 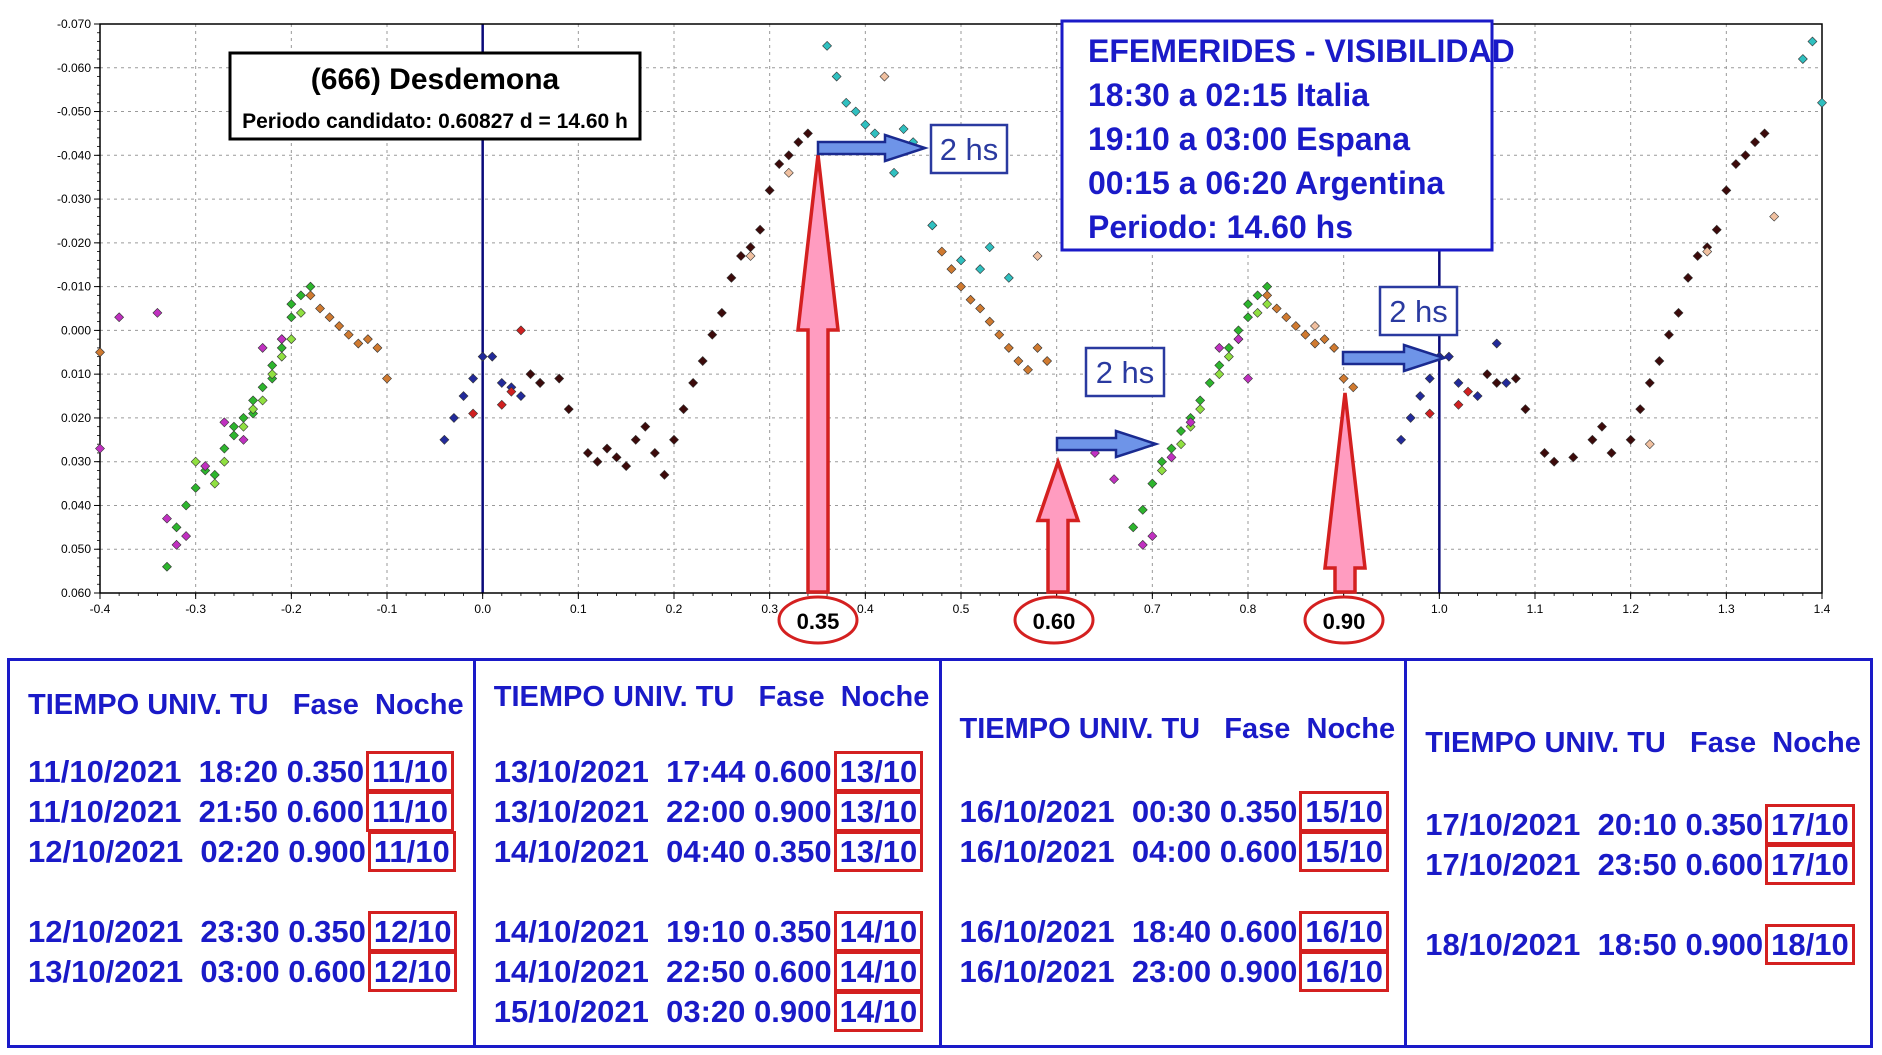 What do you see at coordinates (74, 243) in the screenshot?
I see `y-tick-label: -0.020` at bounding box center [74, 243].